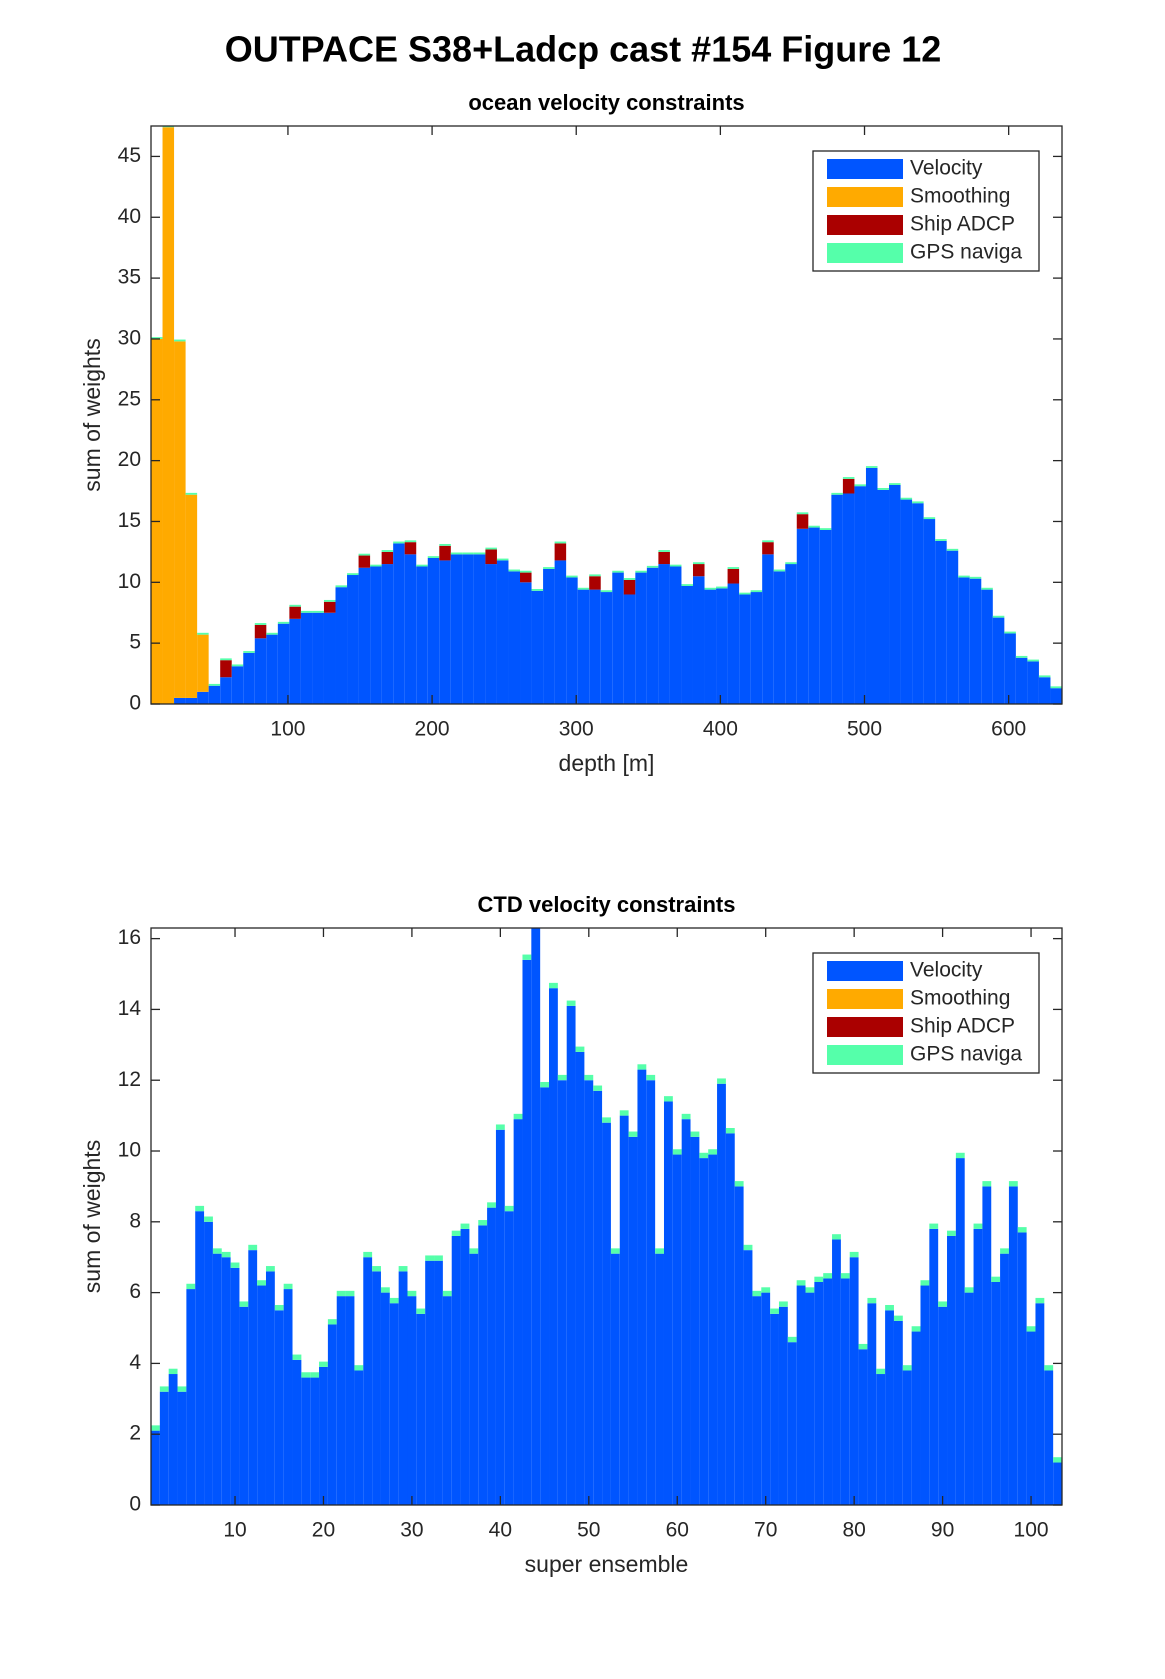 The width and height of the screenshot is (1165, 1679). Describe the element at coordinates (135, 1433) in the screenshot. I see `y-tick-label: 2` at that location.